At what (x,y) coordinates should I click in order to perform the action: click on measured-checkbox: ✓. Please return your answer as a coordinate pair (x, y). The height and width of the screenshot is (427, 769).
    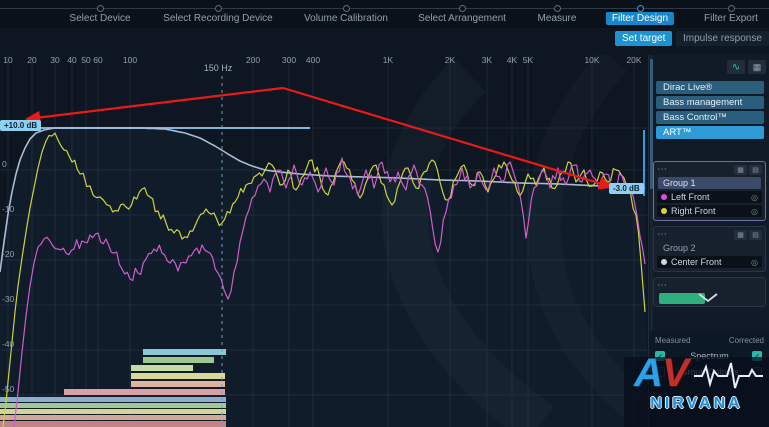
    Looking at the image, I should click on (660, 356).